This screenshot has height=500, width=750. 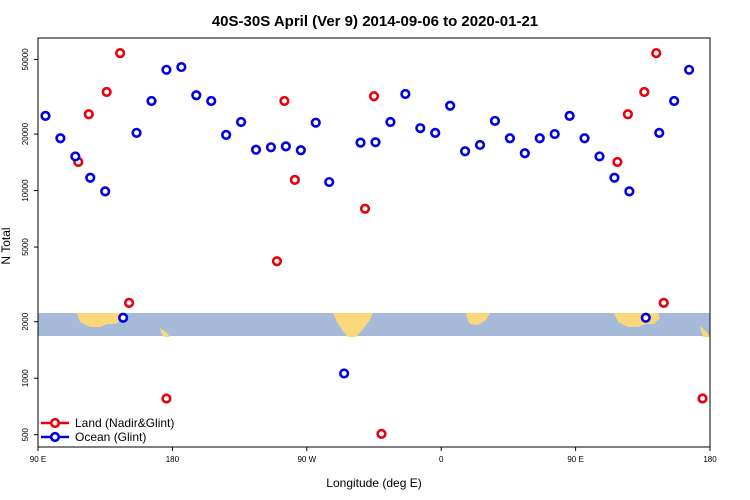 I want to click on x-axis-label: Longitude (deg E), so click(x=373, y=483).